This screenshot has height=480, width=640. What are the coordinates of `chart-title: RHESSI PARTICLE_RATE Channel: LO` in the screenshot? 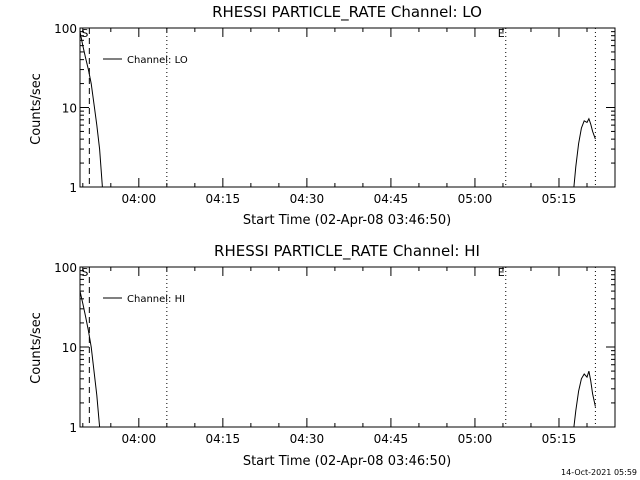 It's located at (347, 12).